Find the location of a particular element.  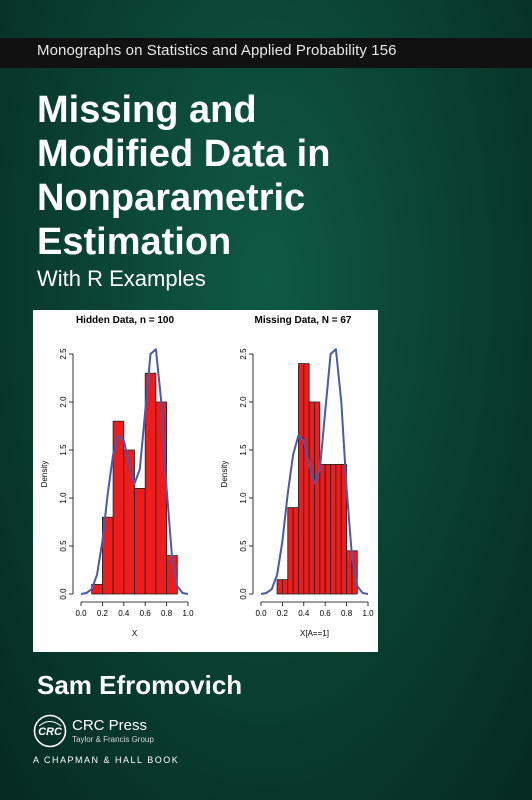

publisher-group: Taylor & Francis Group is located at coordinates (113, 739).